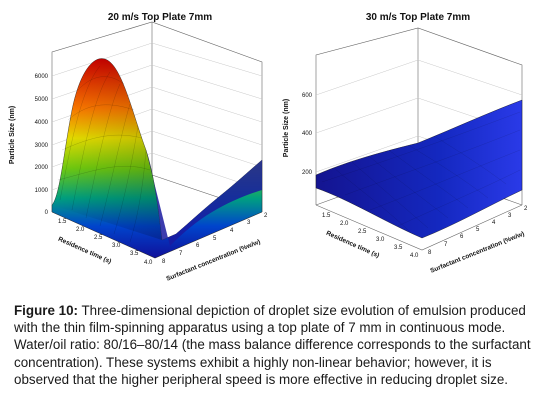  What do you see at coordinates (80, 230) in the screenshot?
I see `plot-left-x-tick: 2.0` at bounding box center [80, 230].